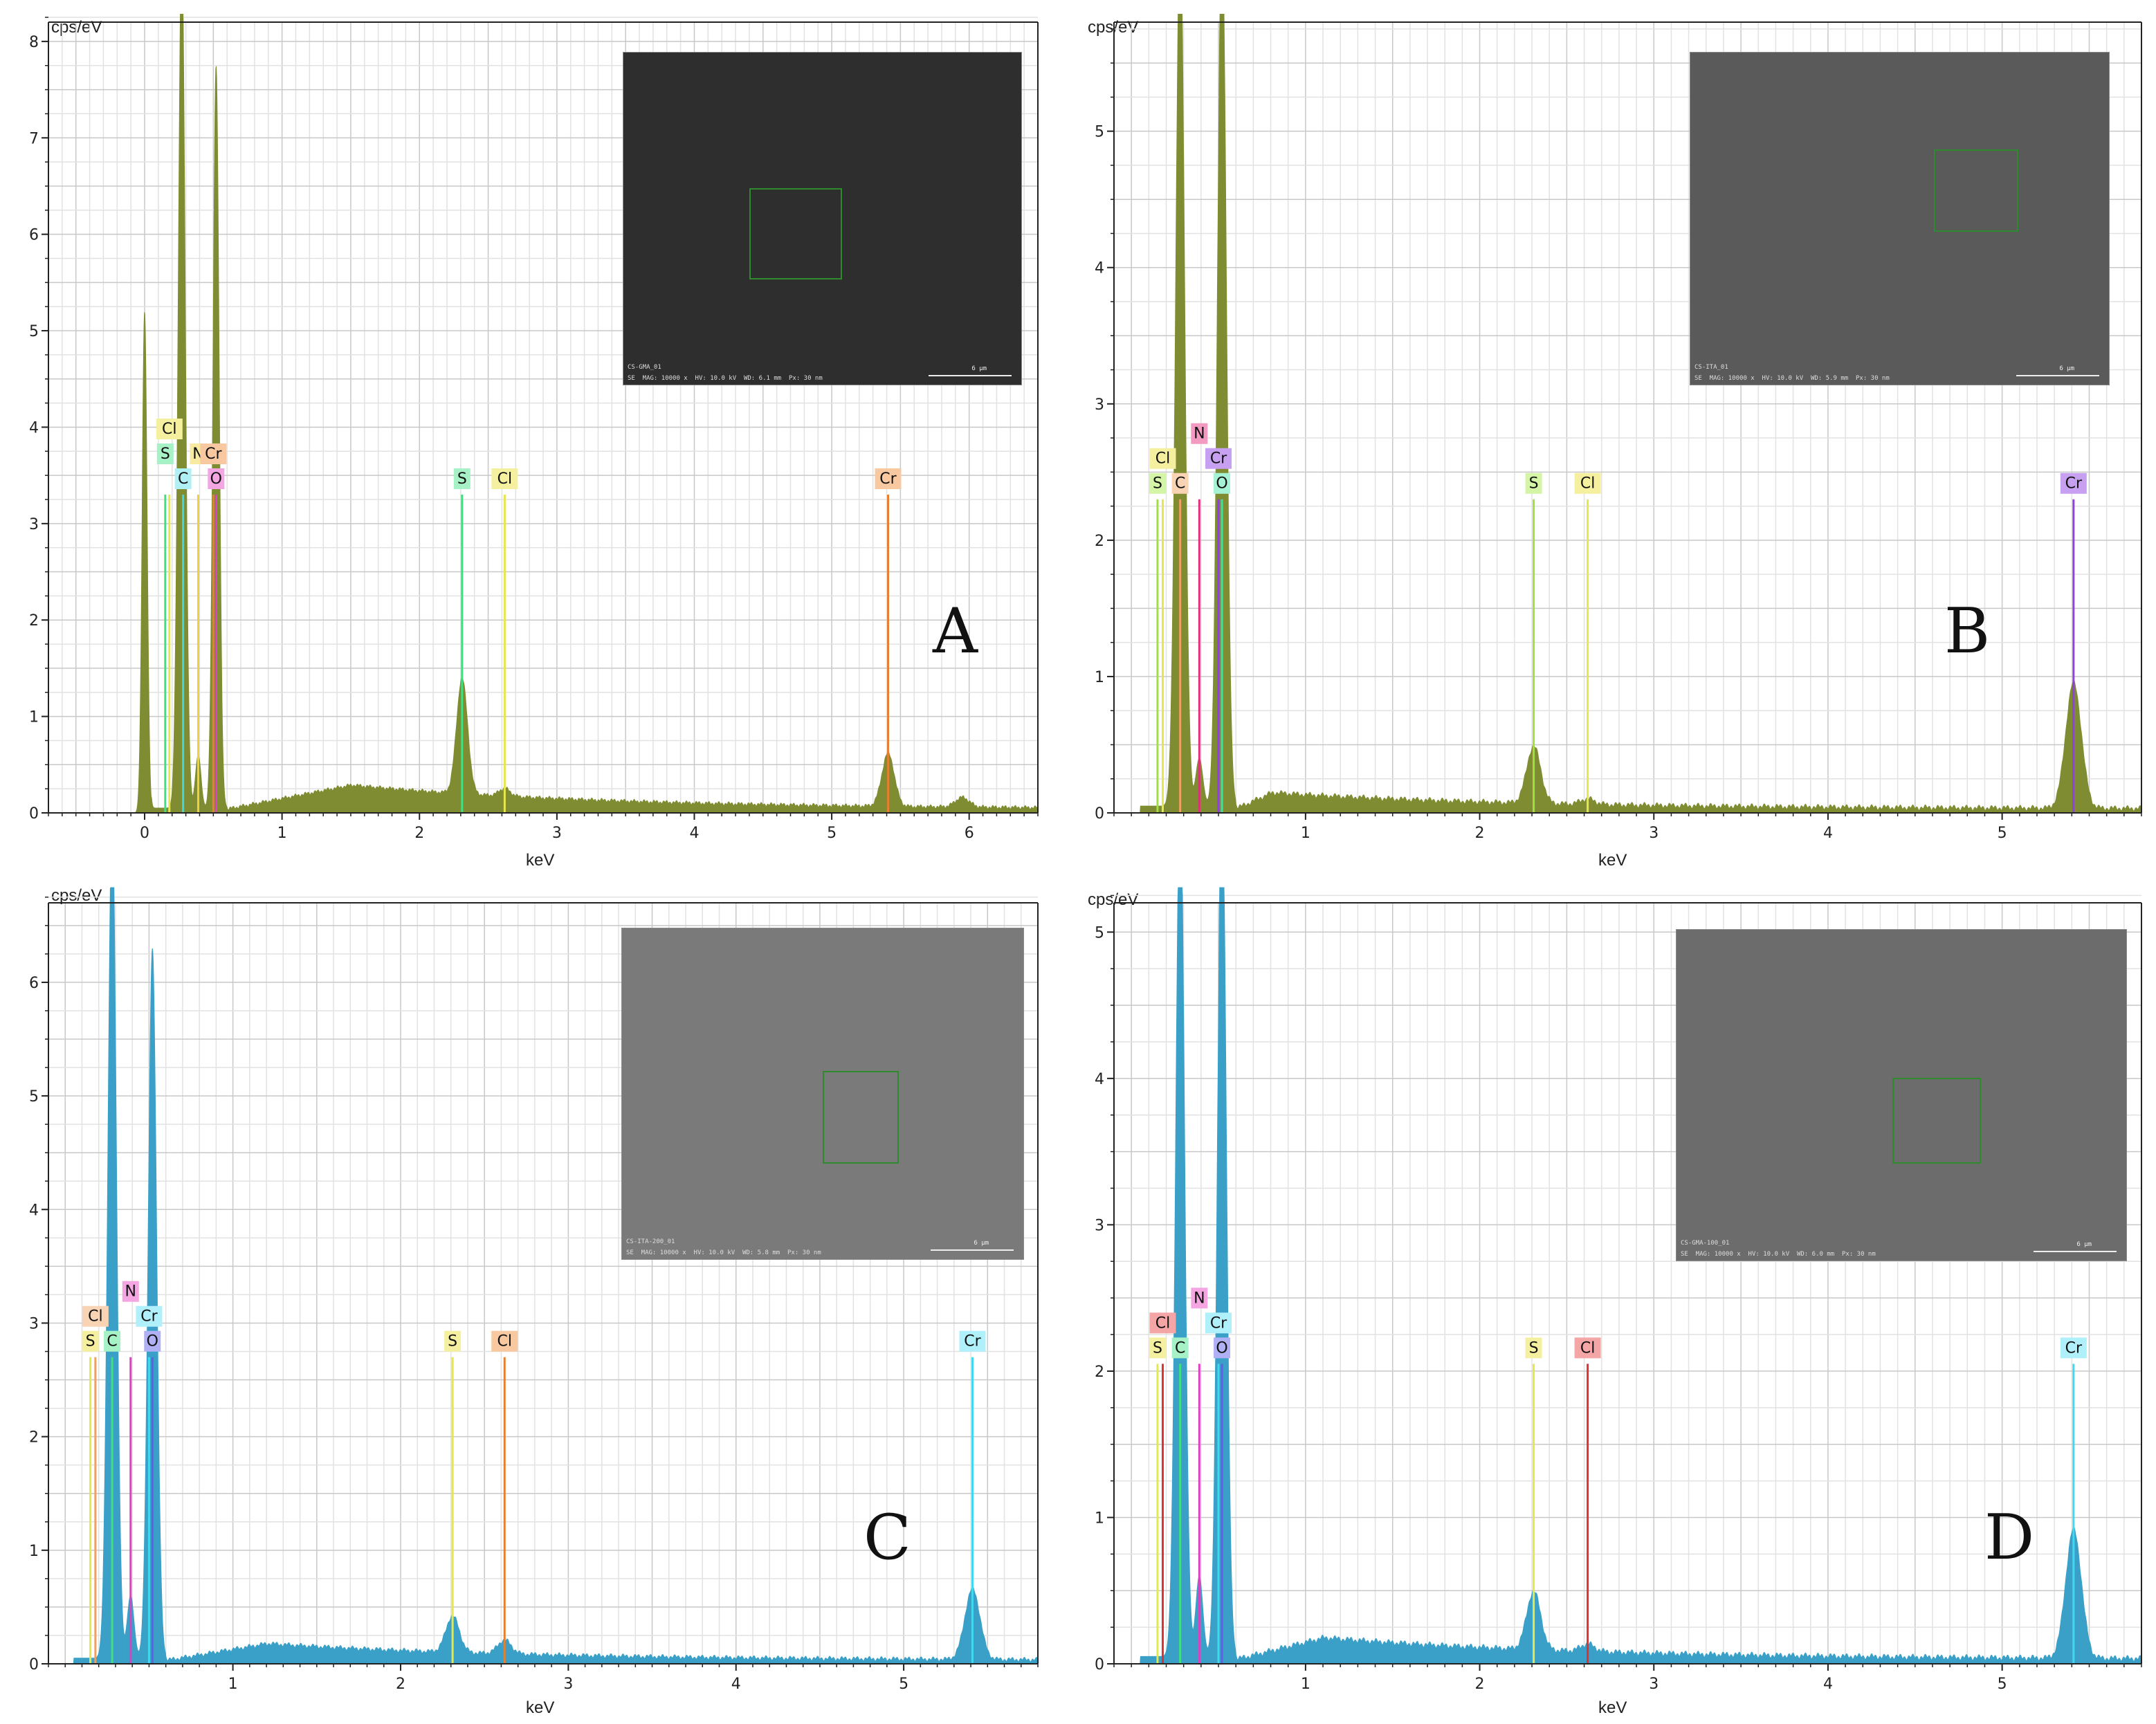  Describe the element at coordinates (1099, 1372) in the screenshot. I see `y-tick-label: 2` at that location.